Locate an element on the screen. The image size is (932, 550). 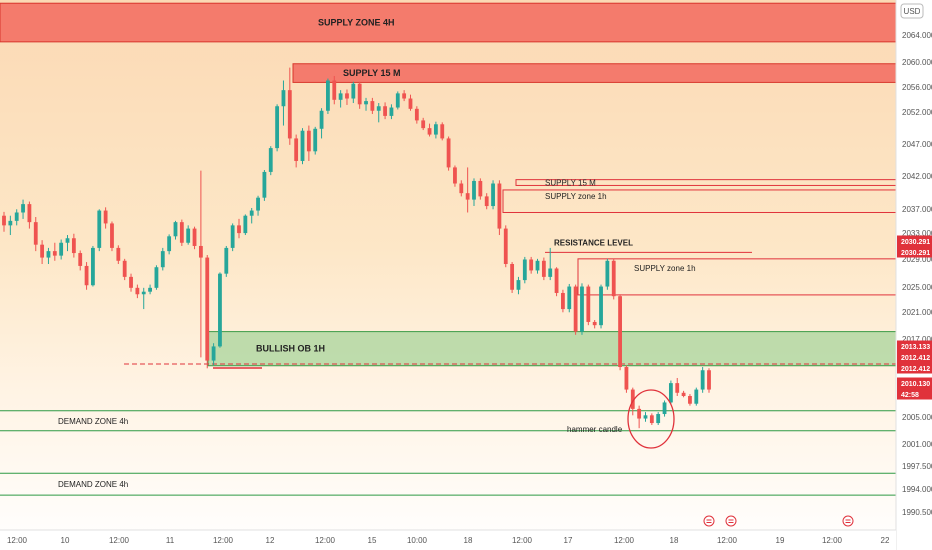
price-tick-label: 1990.500 is located at coordinates (917, 512).